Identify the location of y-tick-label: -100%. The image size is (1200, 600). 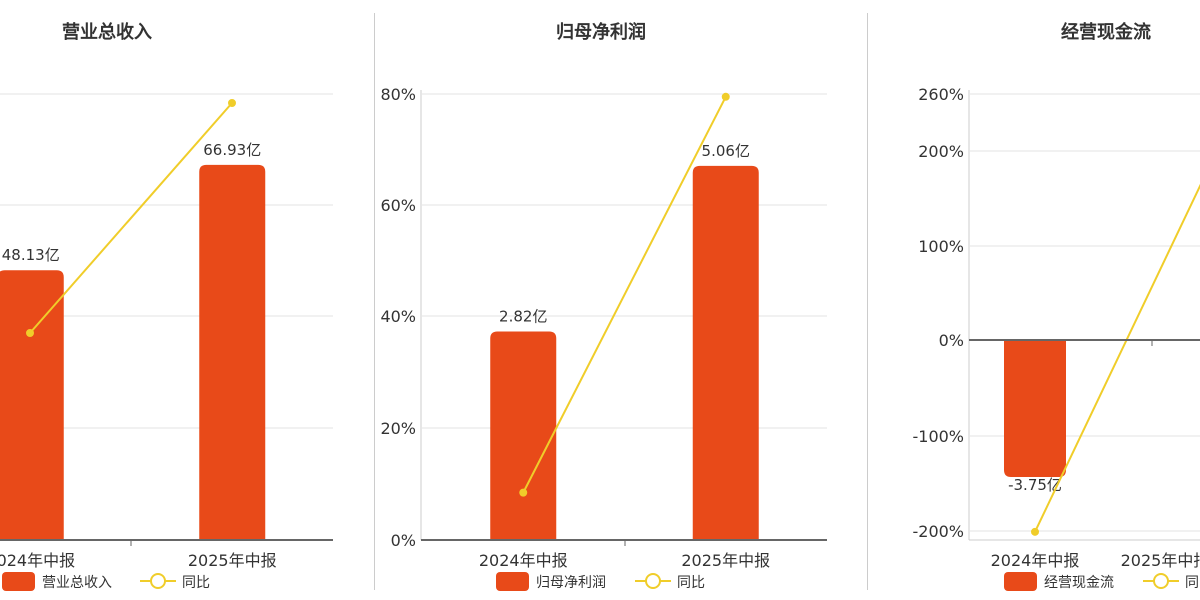
(938, 436).